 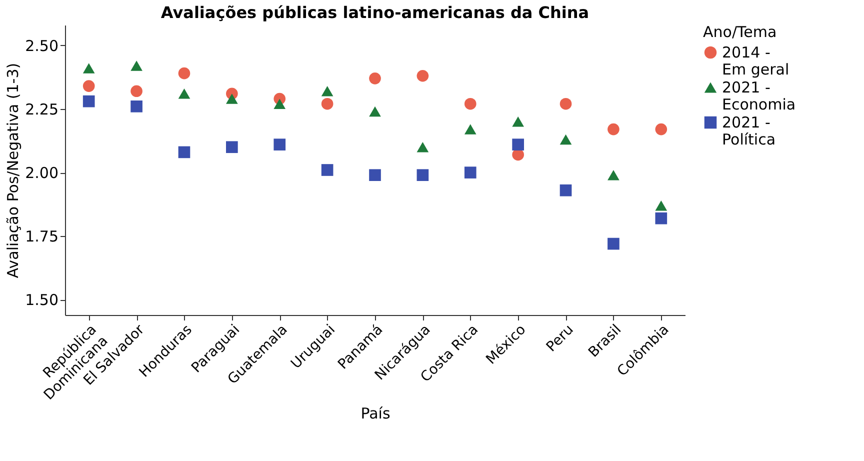 What do you see at coordinates (749, 131) in the screenshot?
I see `legend-label: 2021 - Política` at bounding box center [749, 131].